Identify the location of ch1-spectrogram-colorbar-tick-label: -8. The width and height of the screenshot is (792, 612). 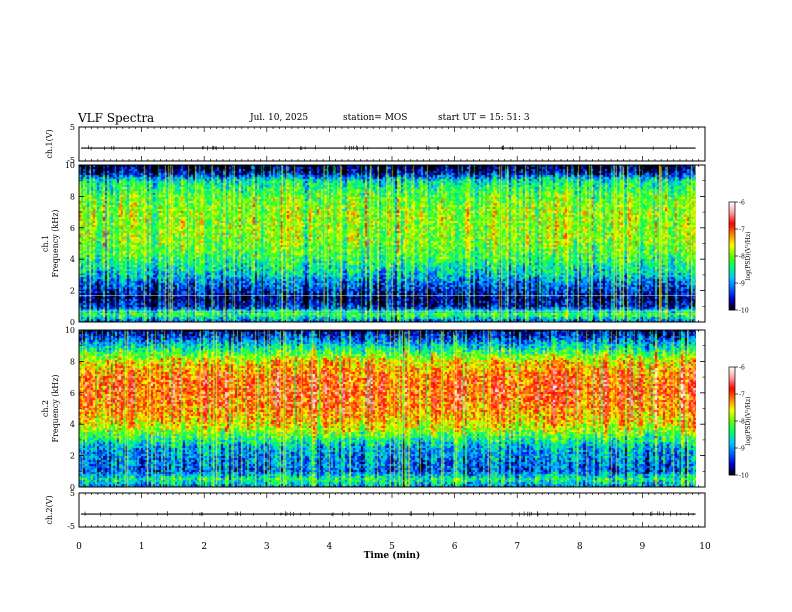
(742, 257).